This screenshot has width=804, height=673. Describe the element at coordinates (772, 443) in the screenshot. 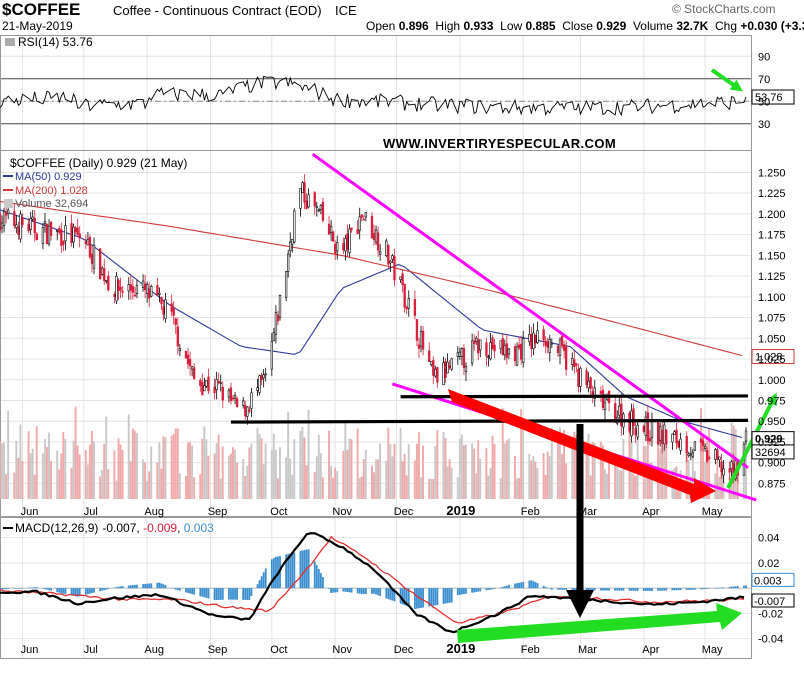

I see `price-y-tick: 0.925` at that location.